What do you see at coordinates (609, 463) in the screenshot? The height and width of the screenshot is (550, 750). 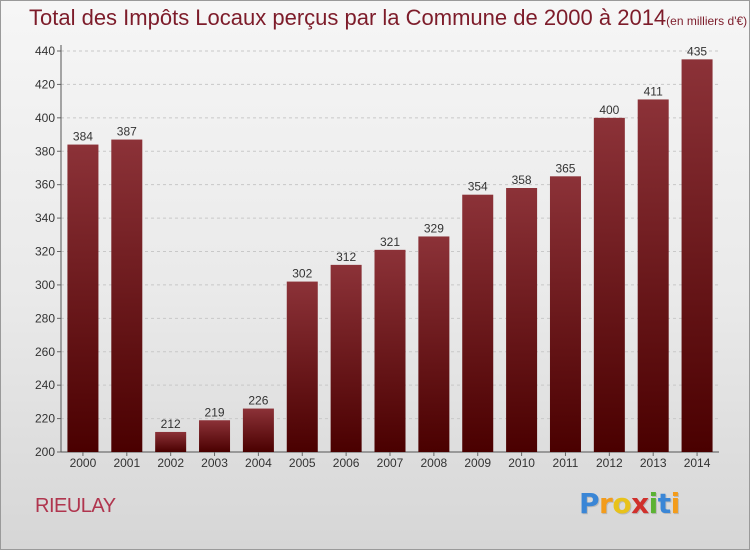 I see `x-tick-label: 2012` at bounding box center [609, 463].